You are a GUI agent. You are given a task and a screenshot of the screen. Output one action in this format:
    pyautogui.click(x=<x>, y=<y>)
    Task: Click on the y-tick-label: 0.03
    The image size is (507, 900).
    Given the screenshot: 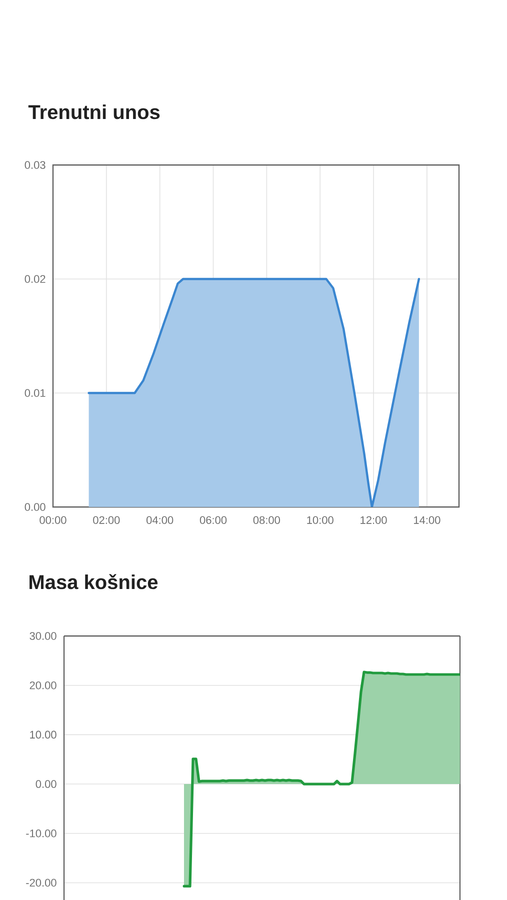 What is the action you would take?
    pyautogui.click(x=35, y=165)
    